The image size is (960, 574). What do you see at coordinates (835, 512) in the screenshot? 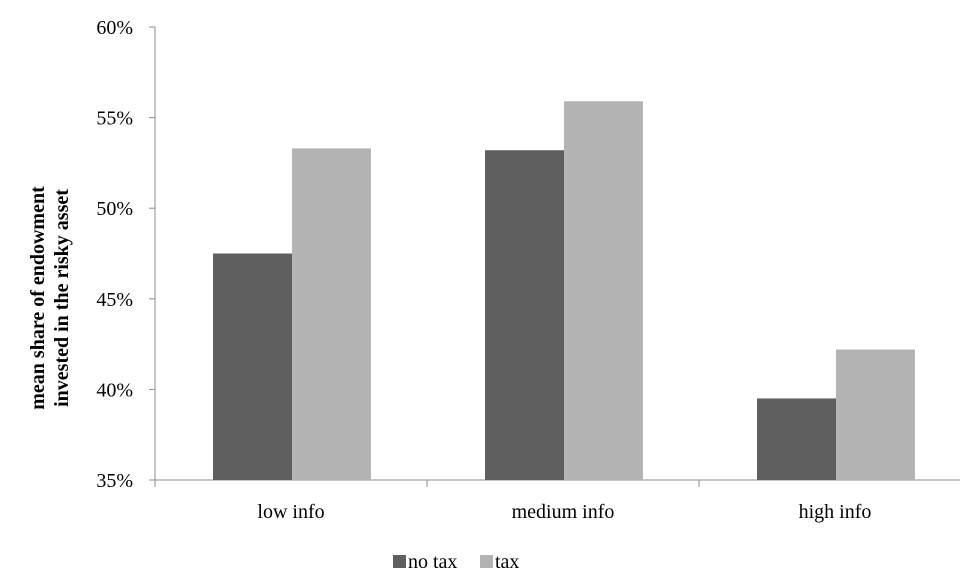
I see `x-category-label: high info` at bounding box center [835, 512].